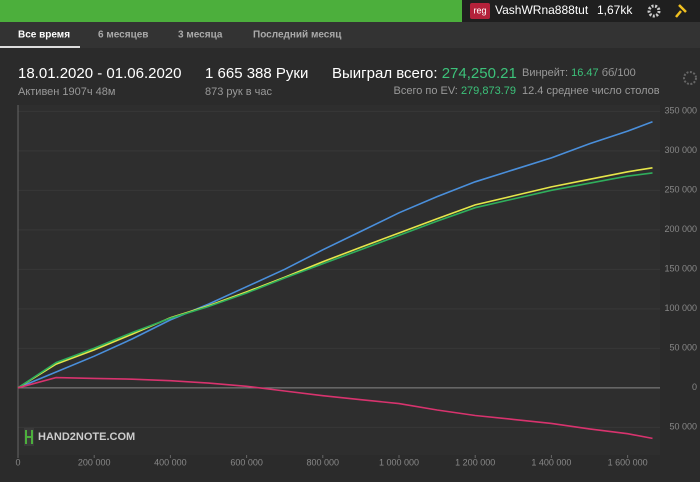  Describe the element at coordinates (17, 462) in the screenshot. I see `x-tick-label: 0` at that location.